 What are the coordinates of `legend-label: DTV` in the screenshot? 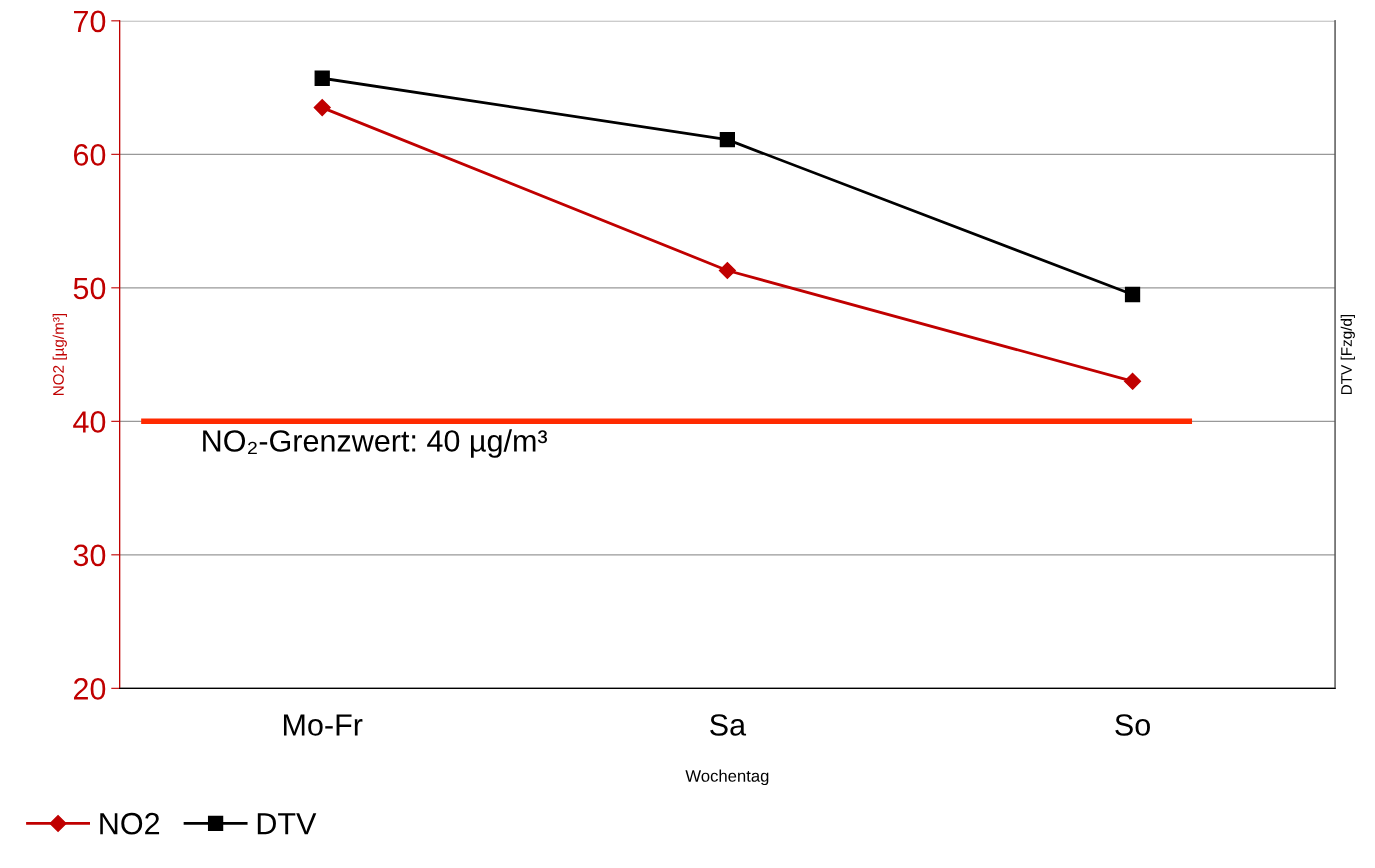 It's located at (287, 824).